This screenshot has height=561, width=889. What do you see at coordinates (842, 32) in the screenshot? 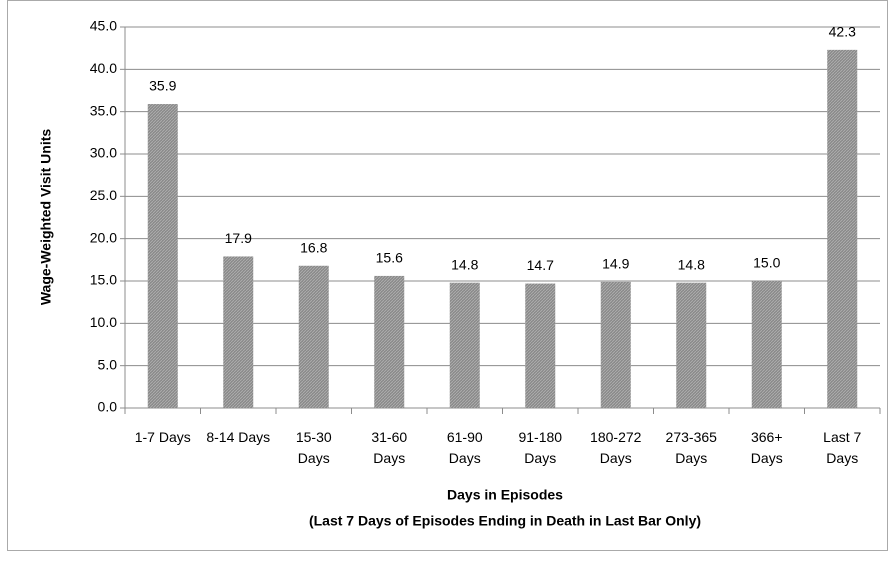
I see `data-label: 42.3` at bounding box center [842, 32].